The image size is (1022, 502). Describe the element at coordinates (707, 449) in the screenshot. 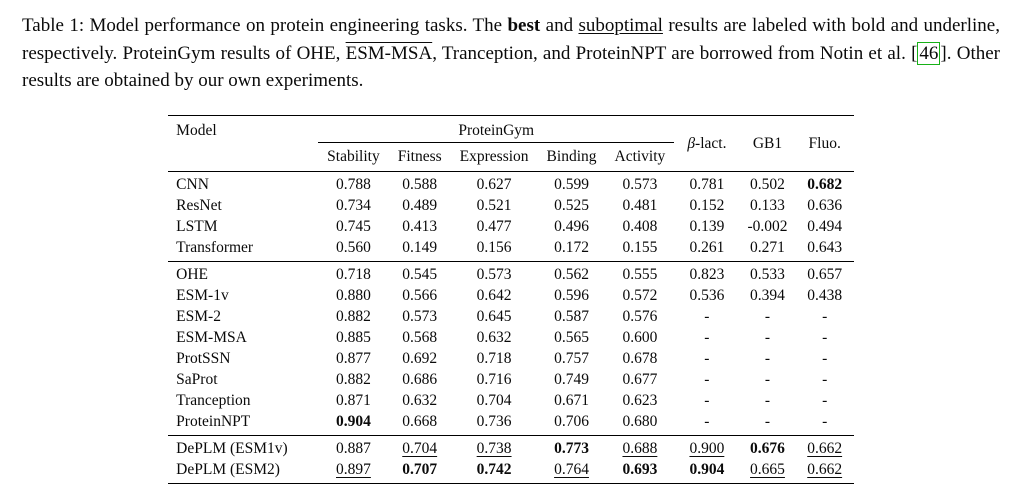

I see `value-cell: 0.900` at that location.